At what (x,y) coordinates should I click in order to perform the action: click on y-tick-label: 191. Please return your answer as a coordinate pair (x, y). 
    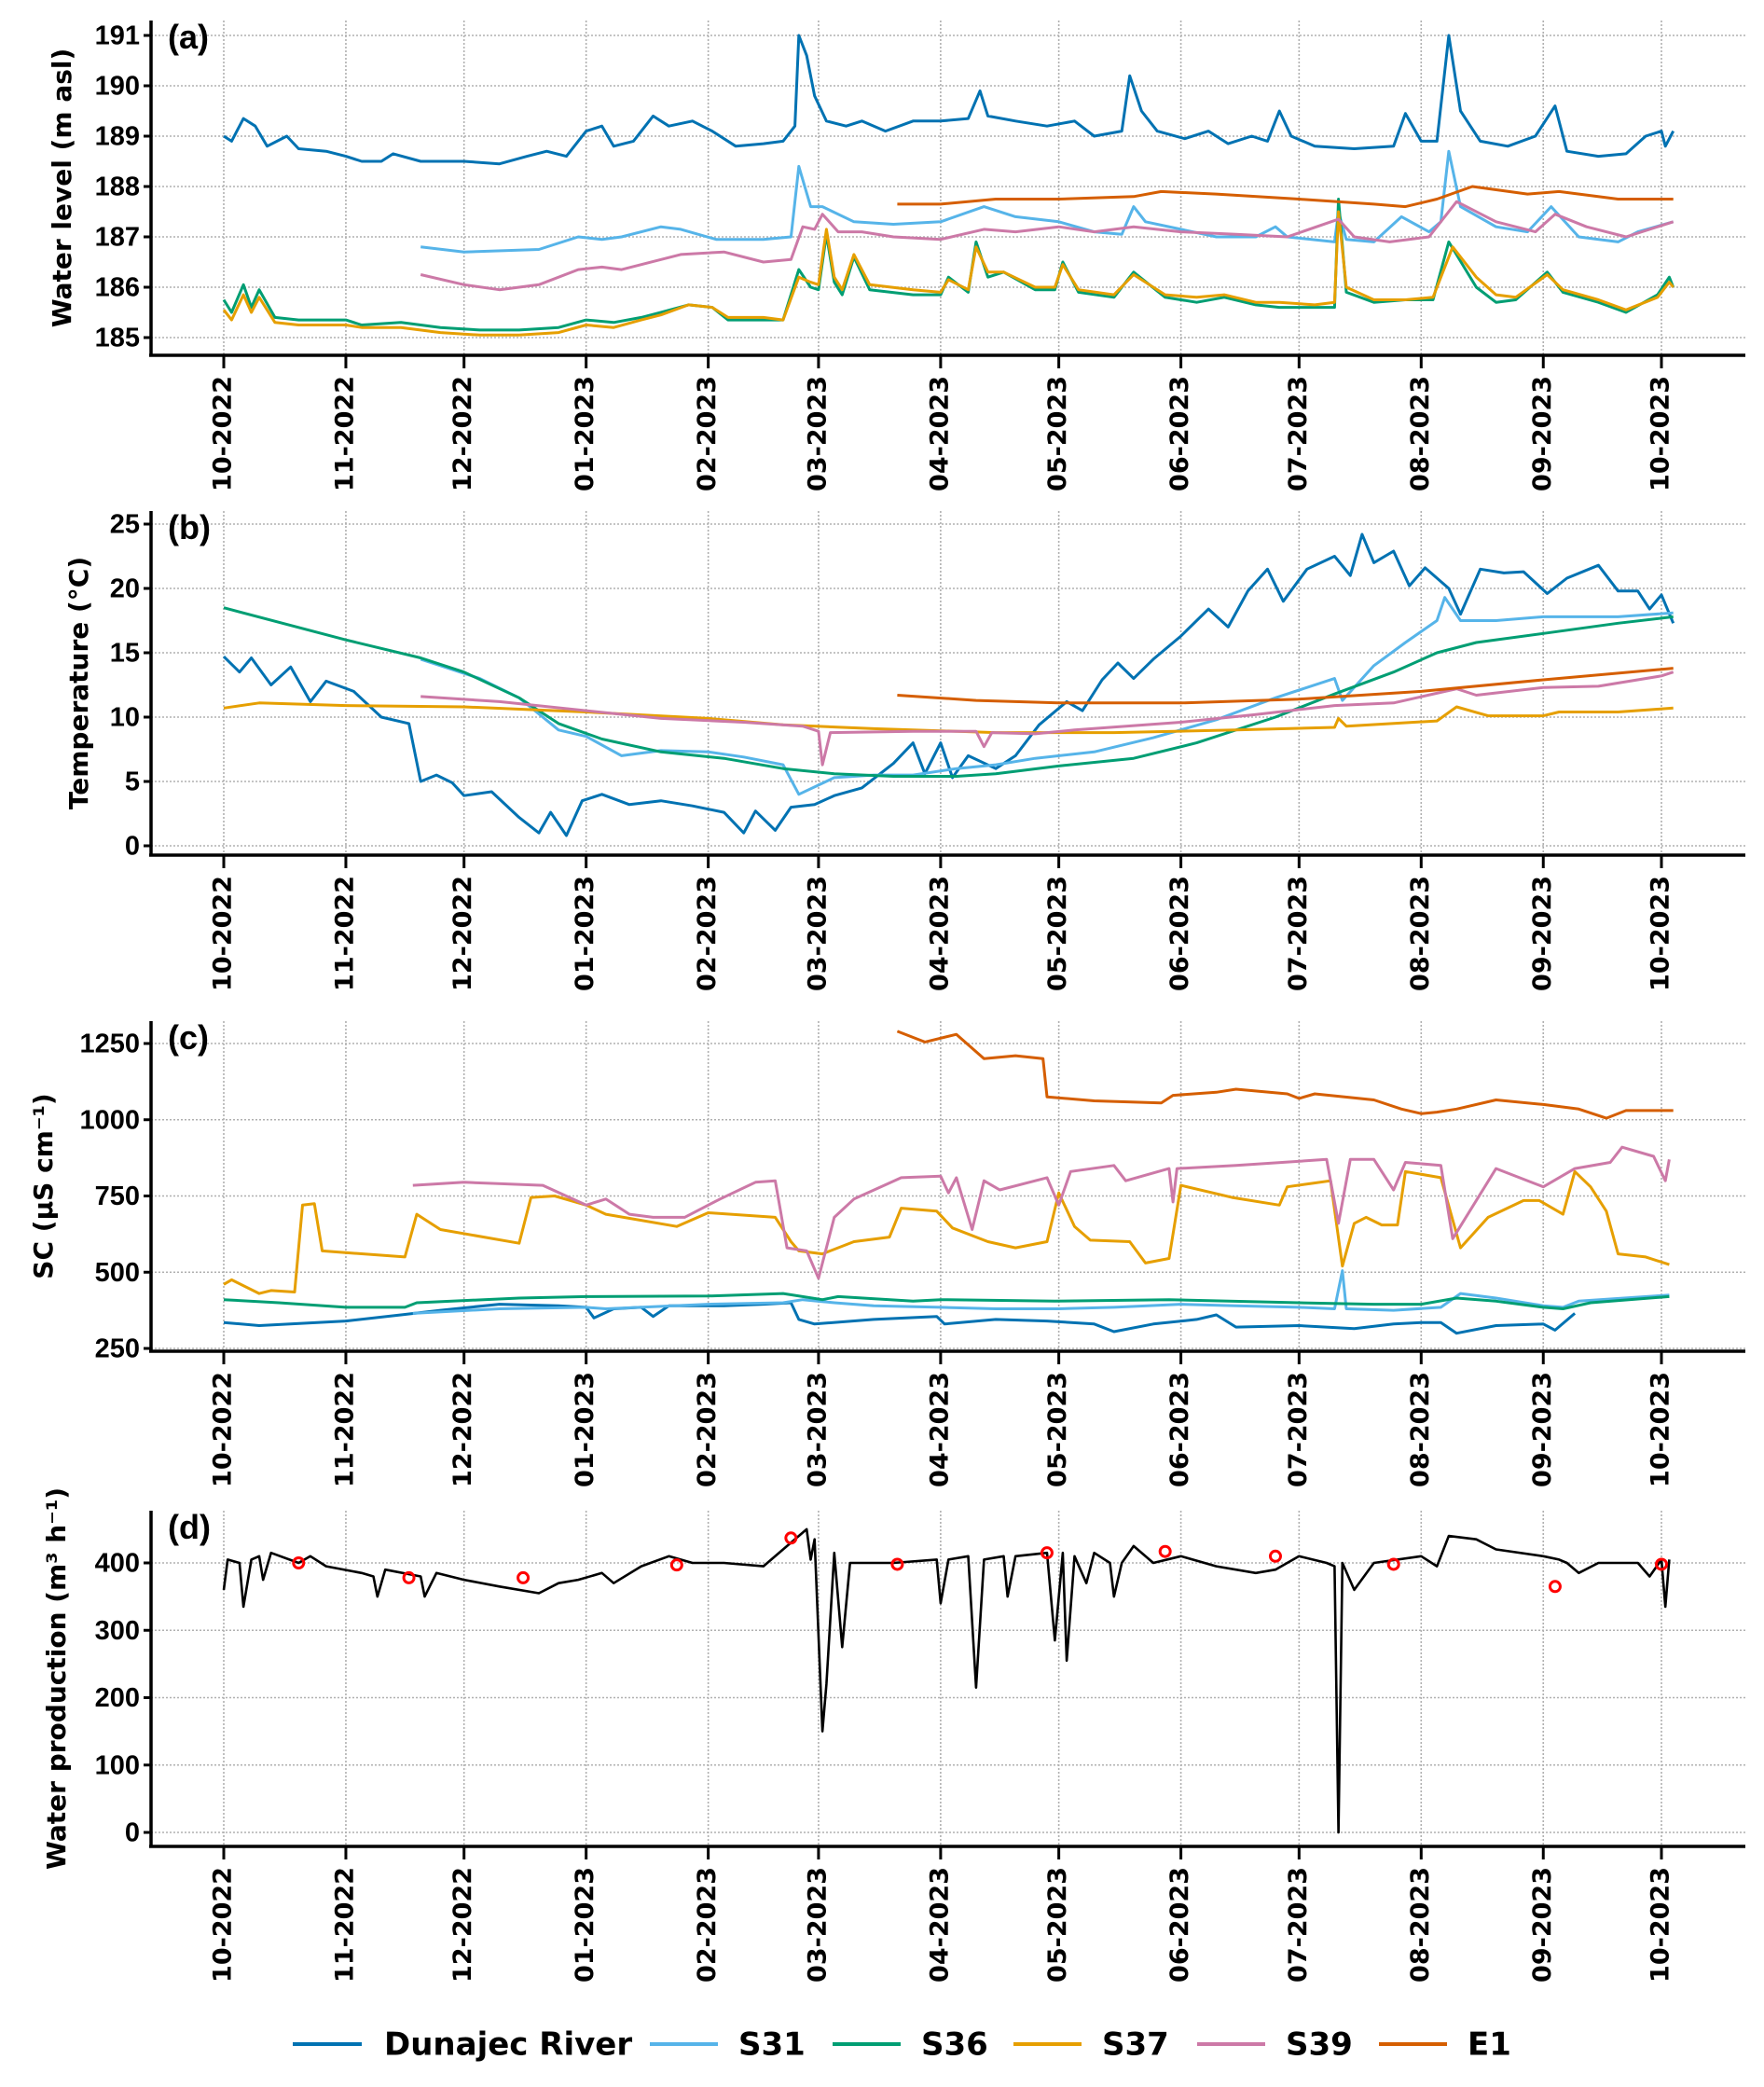
    Looking at the image, I should click on (117, 36).